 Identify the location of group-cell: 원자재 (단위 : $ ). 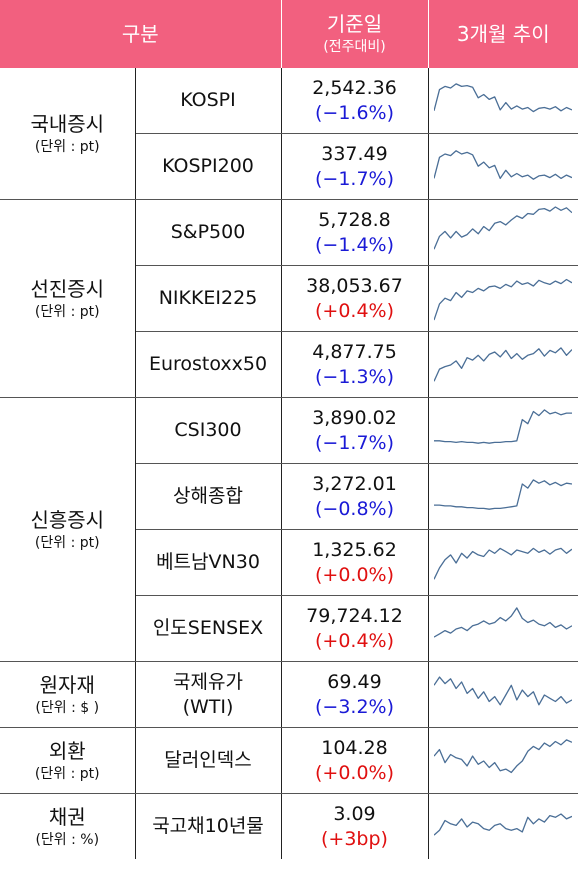
(68, 694).